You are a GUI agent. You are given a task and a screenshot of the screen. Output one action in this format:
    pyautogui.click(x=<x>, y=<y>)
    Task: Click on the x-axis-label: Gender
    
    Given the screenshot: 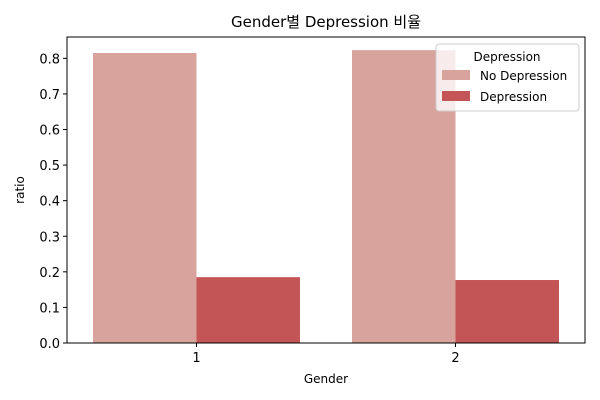 What is the action you would take?
    pyautogui.click(x=326, y=379)
    